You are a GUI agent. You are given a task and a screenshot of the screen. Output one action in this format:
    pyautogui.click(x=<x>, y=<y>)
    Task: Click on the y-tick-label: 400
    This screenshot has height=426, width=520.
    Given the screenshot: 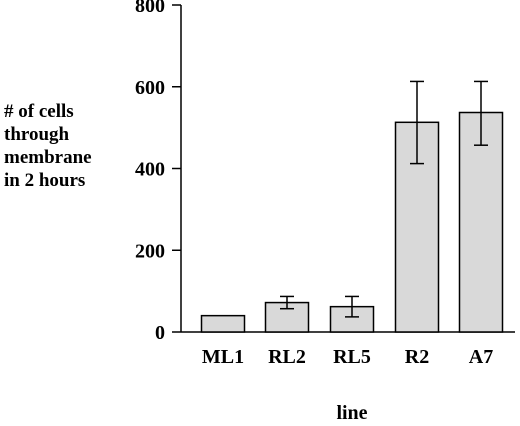 What is the action you would take?
    pyautogui.click(x=150, y=170)
    